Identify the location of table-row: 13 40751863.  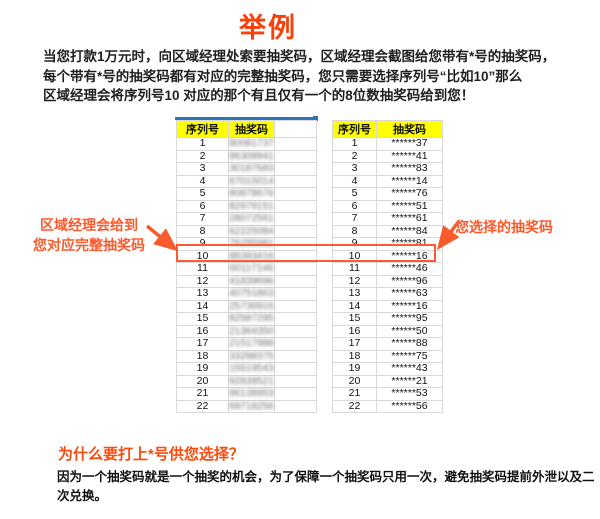
(246, 294).